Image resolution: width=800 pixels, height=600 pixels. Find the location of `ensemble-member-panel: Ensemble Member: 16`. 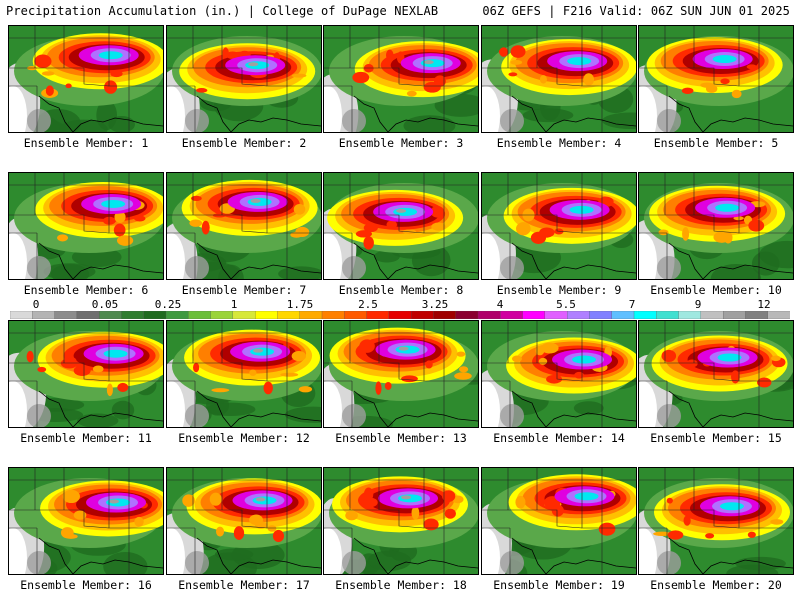

ensemble-member-panel: Ensemble Member: 16 is located at coordinates (86, 529).